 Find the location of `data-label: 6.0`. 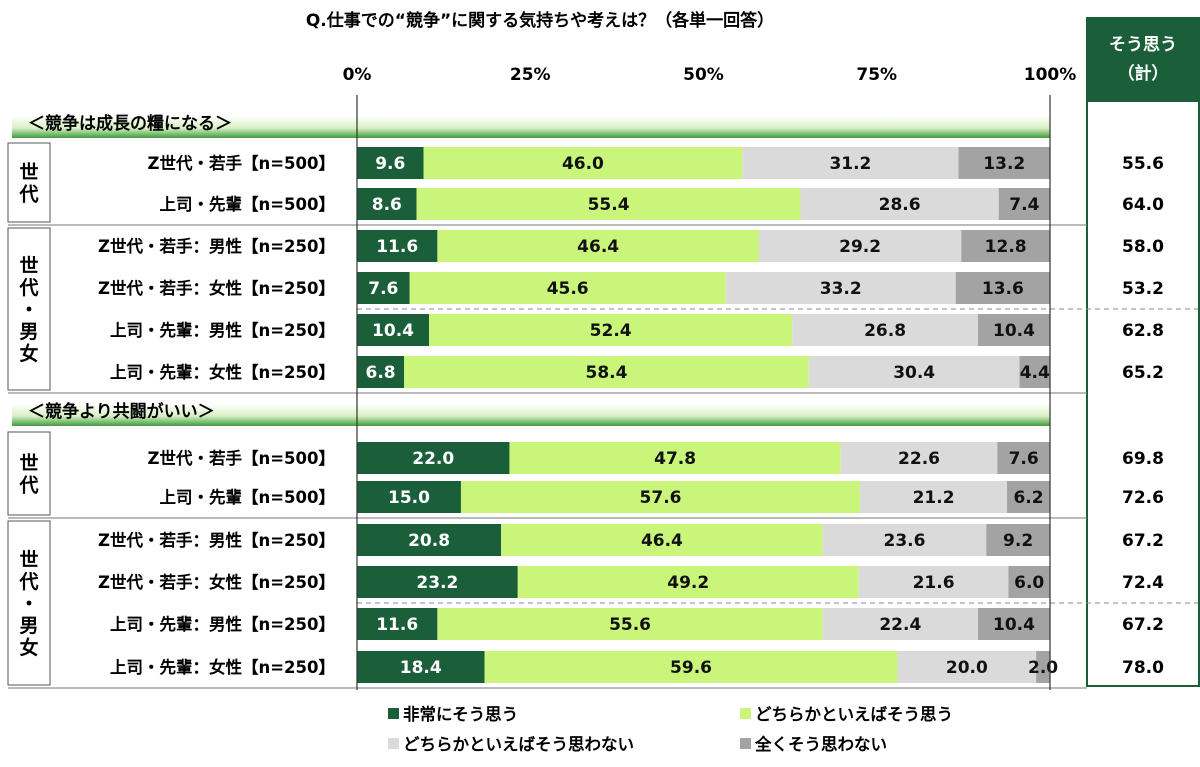

data-label: 6.0 is located at coordinates (1029, 583).